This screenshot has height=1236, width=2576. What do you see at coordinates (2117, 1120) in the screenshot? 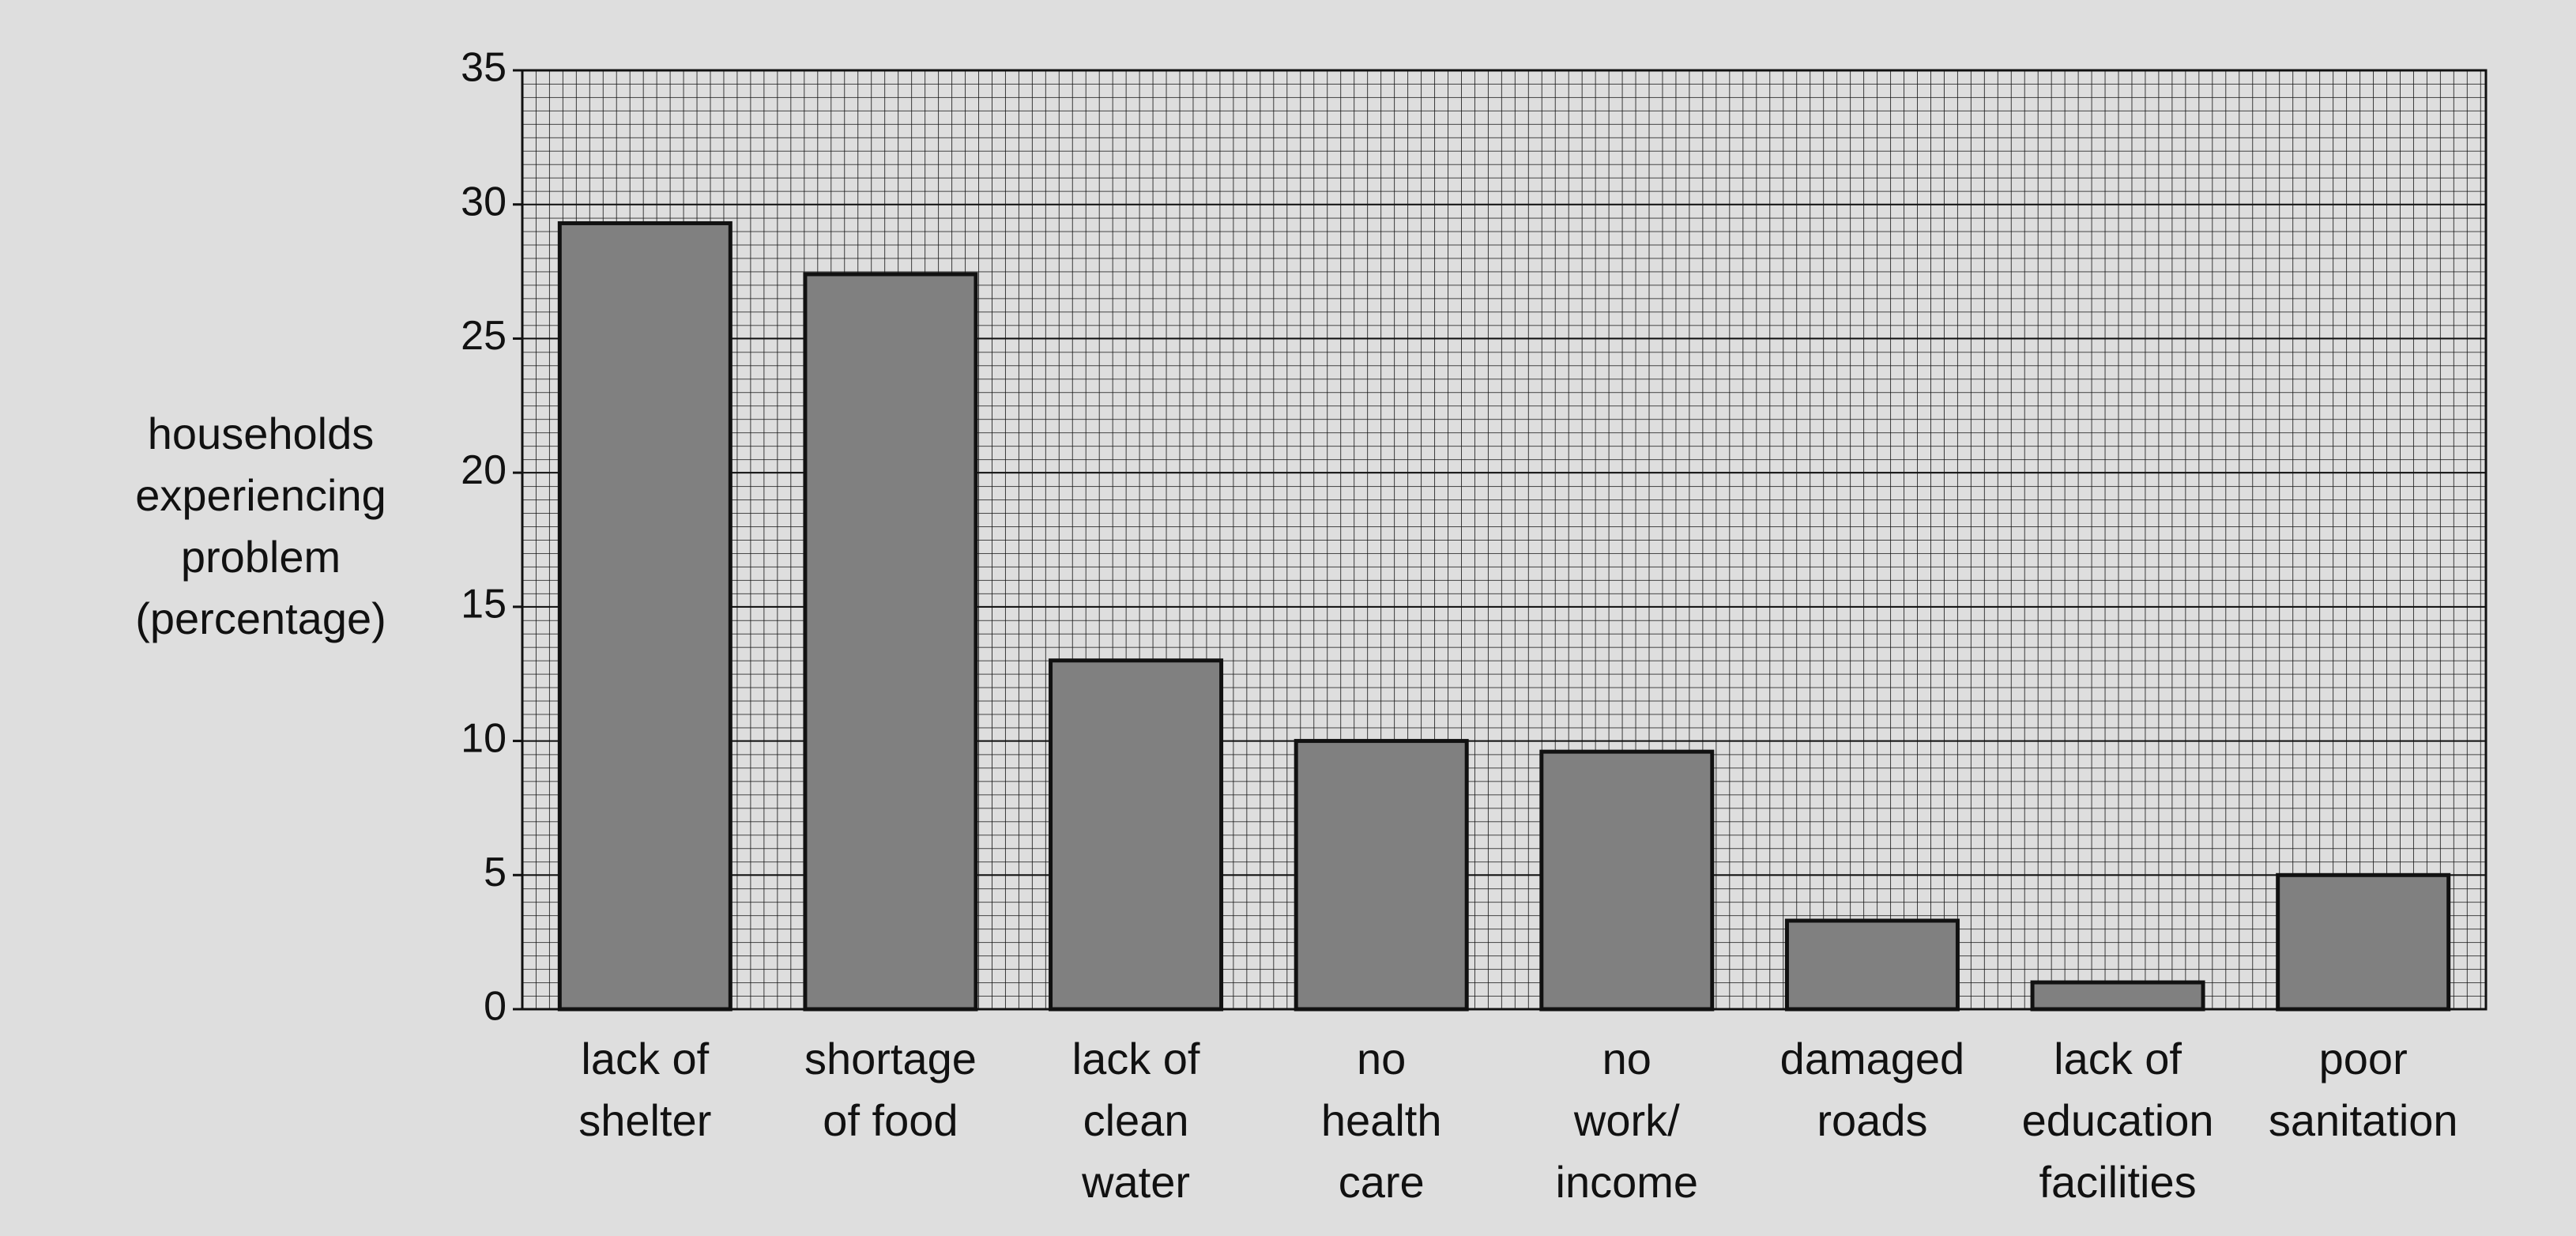
I see `x-tick-label: lack of education facilities` at bounding box center [2117, 1120].